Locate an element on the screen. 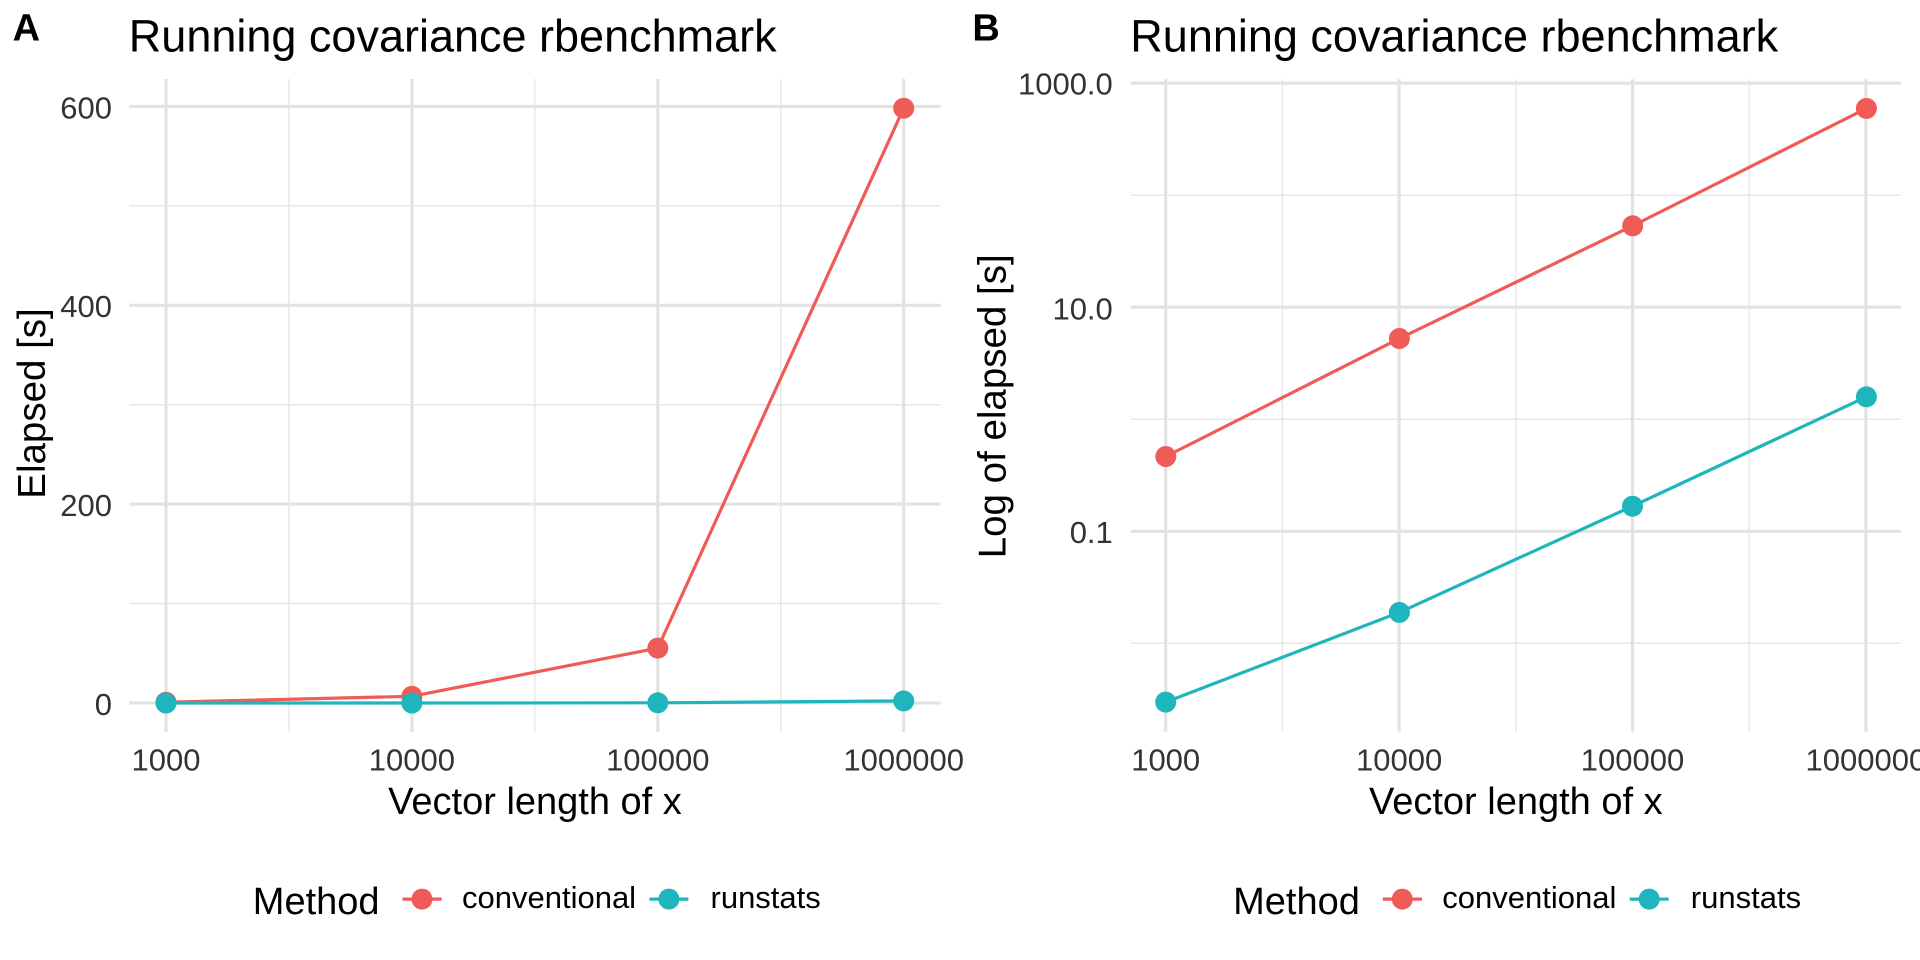 The height and width of the screenshot is (960, 1920). svg-text: 600 is located at coordinates (86, 107).